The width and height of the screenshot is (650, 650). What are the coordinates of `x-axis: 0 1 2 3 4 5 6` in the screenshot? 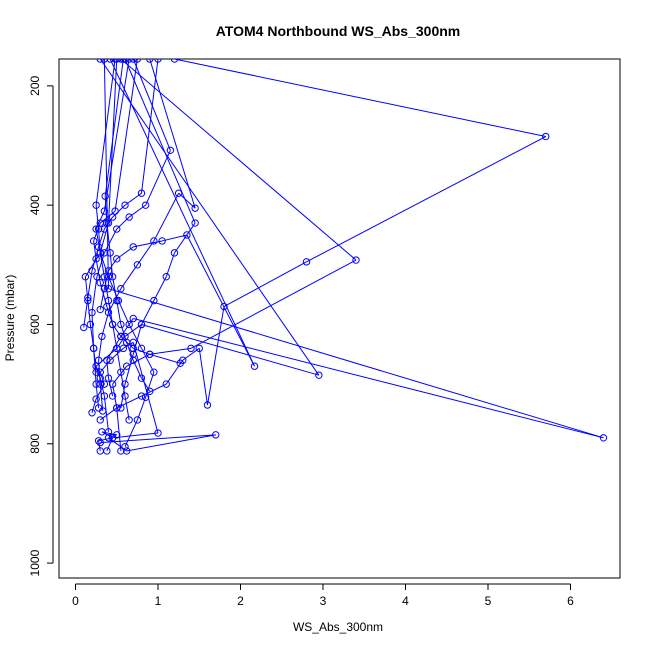 It's located at (323, 595).